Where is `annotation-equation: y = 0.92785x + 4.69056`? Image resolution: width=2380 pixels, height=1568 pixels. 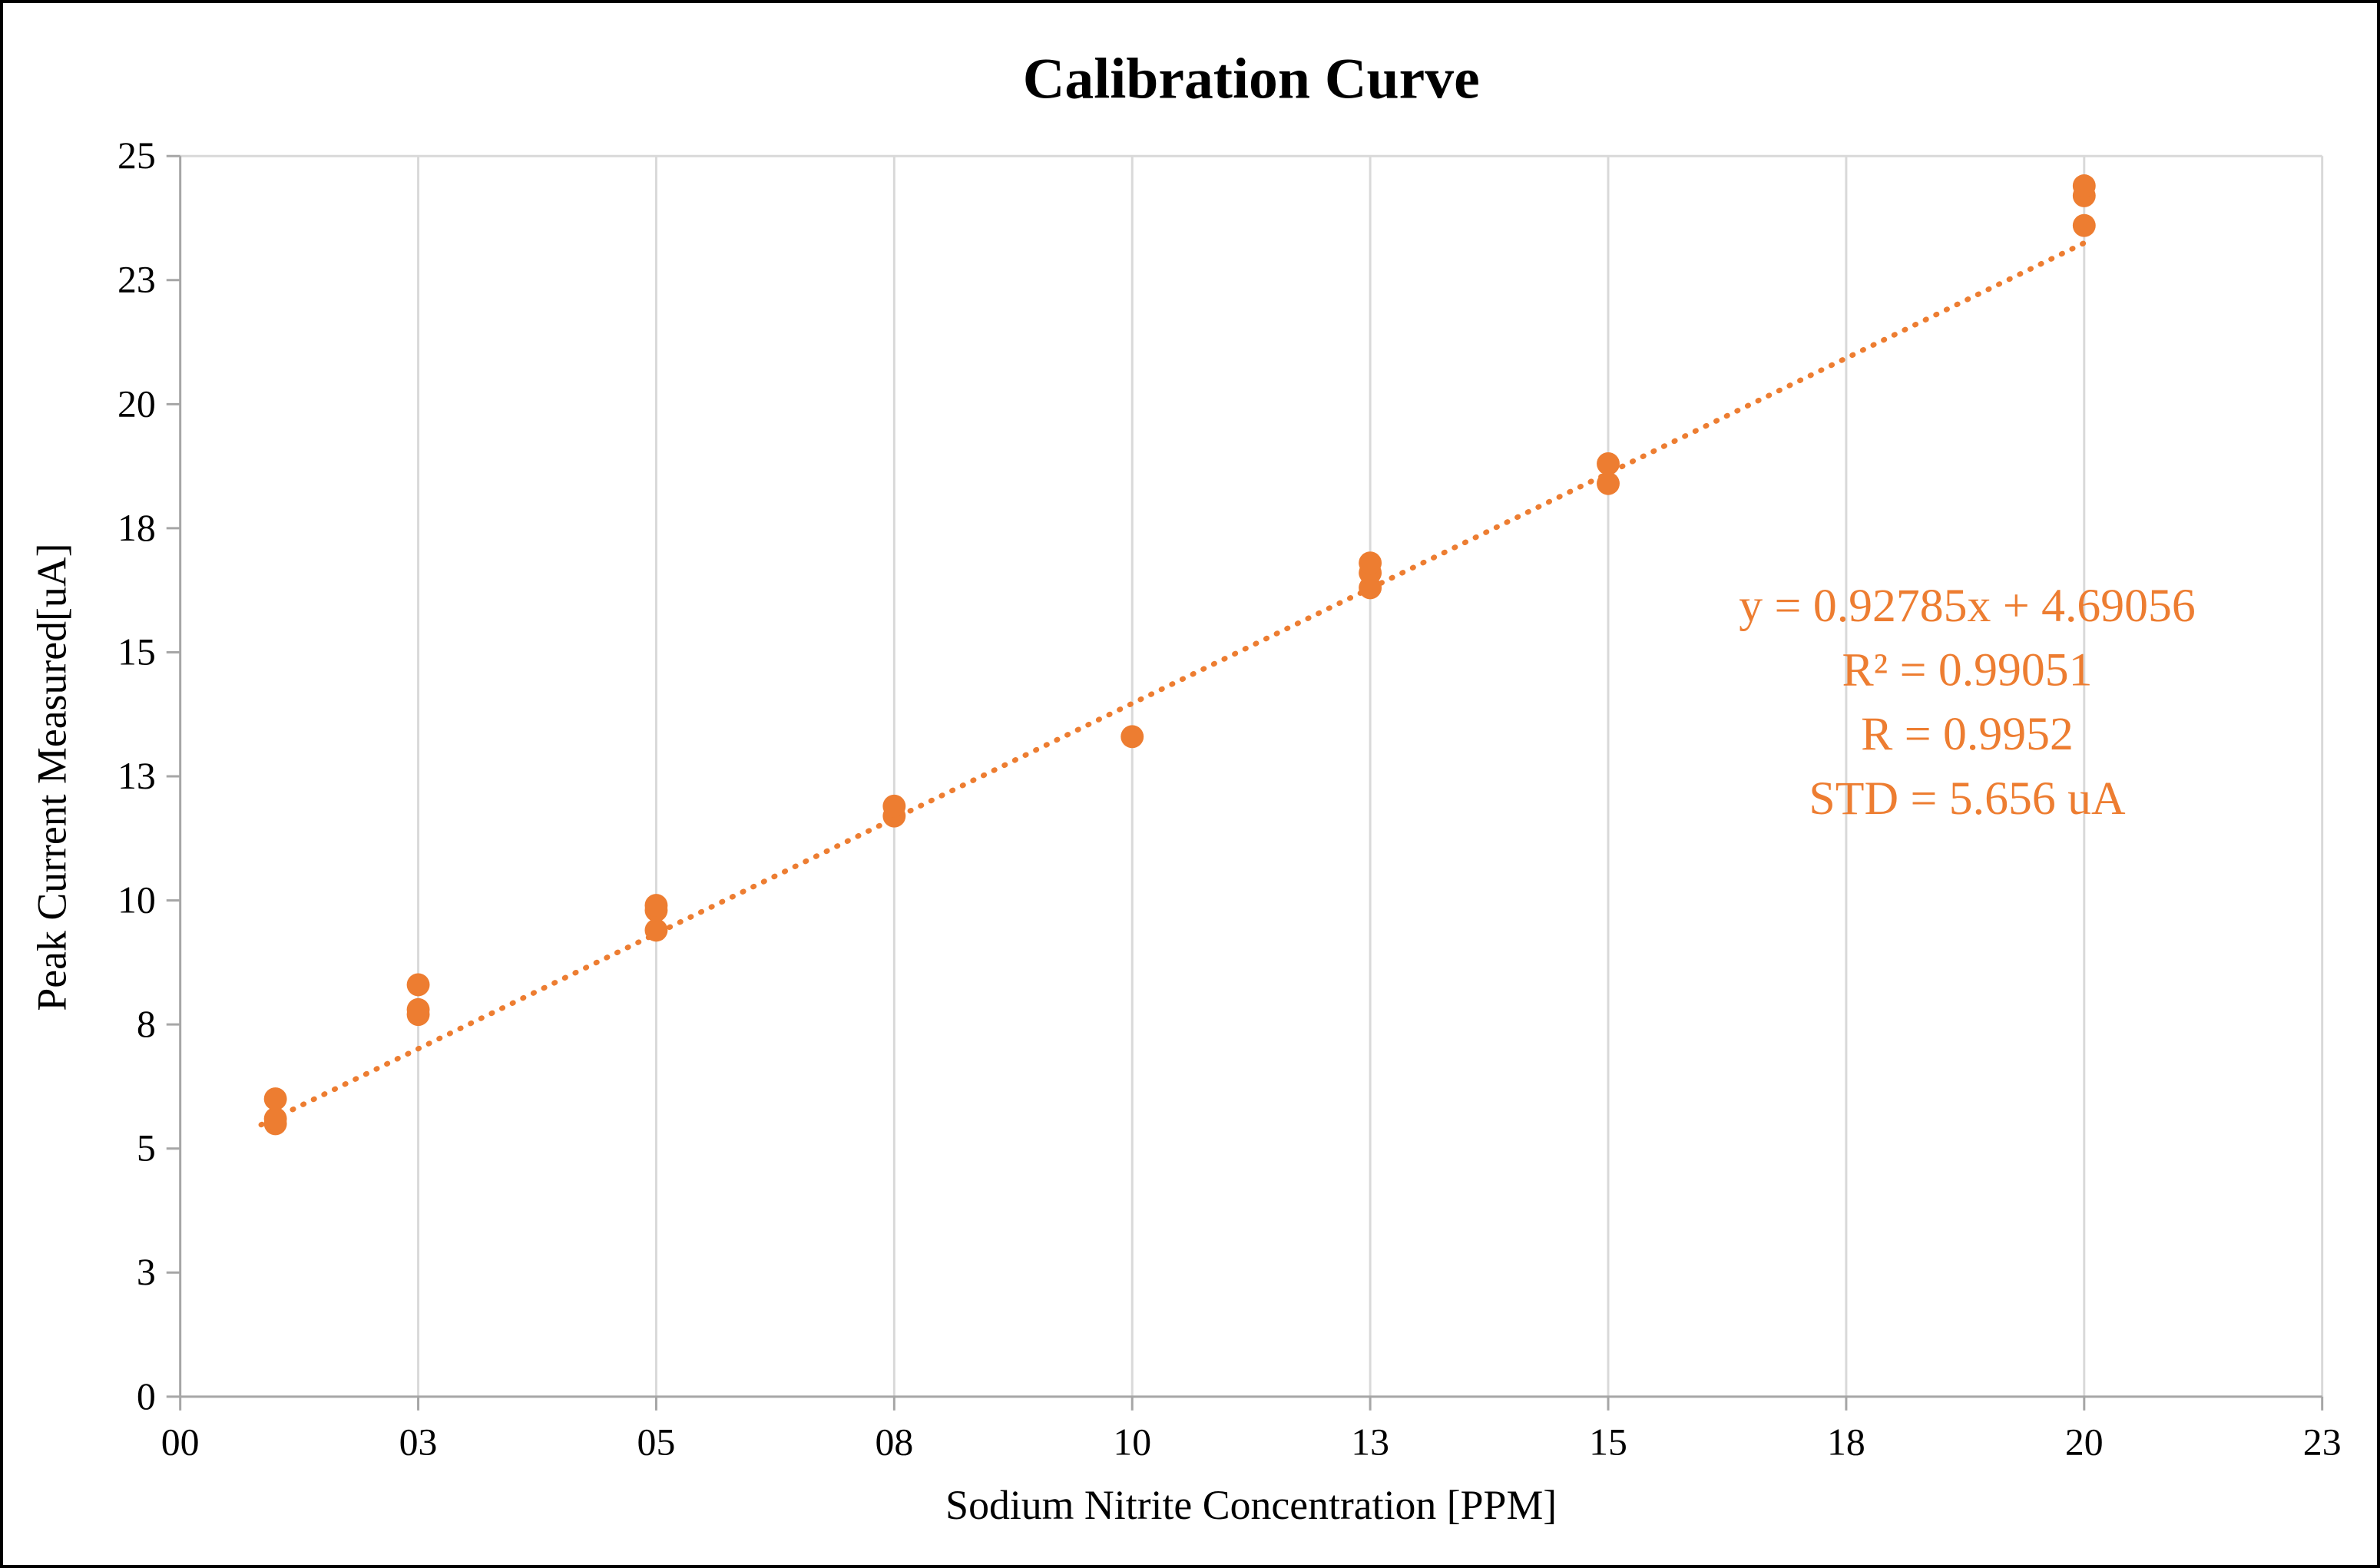 annotation-equation: y = 0.92785x + 4.69056 is located at coordinates (1967, 606).